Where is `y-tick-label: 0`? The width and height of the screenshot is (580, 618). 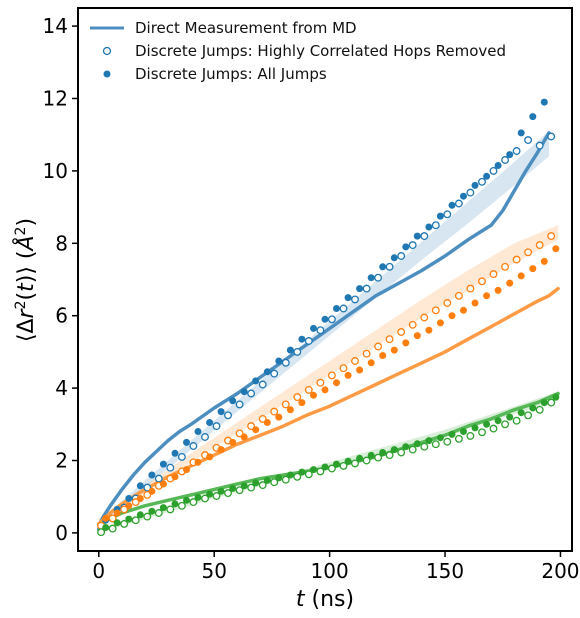 y-tick-label: 0 is located at coordinates (61, 533).